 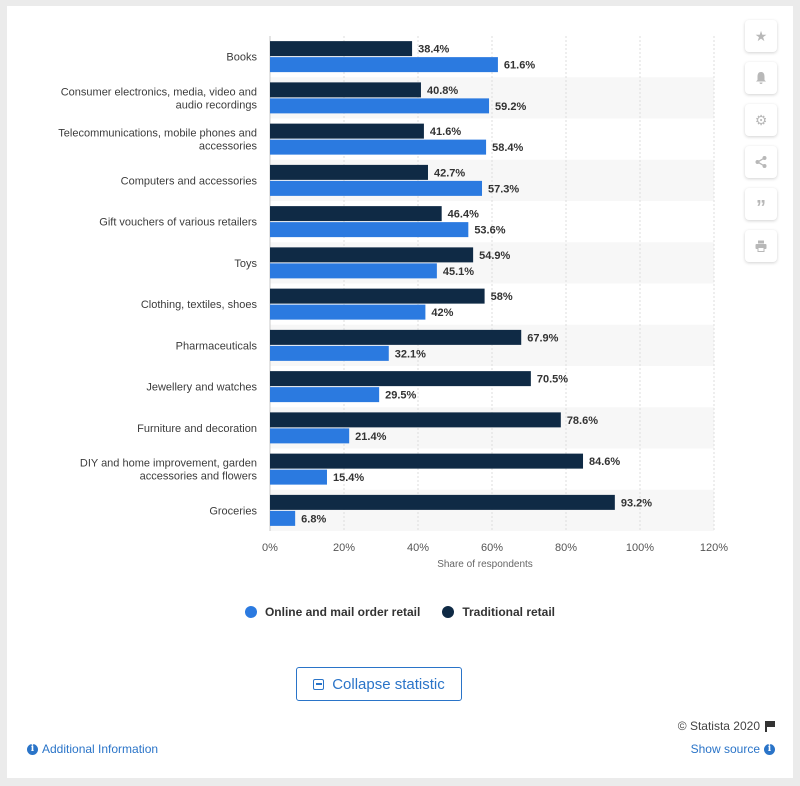 I want to click on star-icon: ★, so click(x=761, y=35).